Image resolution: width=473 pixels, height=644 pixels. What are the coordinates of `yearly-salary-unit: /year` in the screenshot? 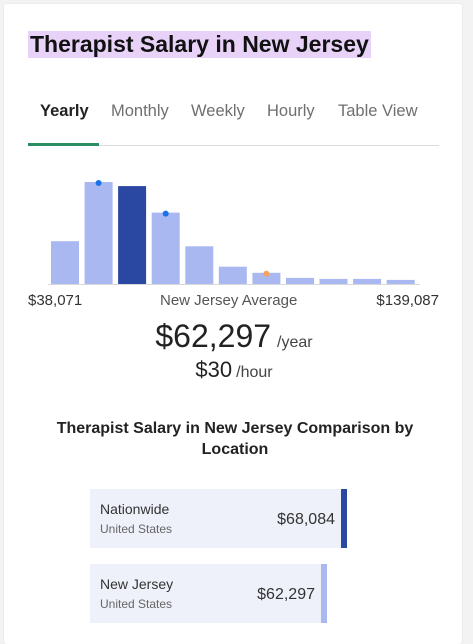 It's located at (295, 342).